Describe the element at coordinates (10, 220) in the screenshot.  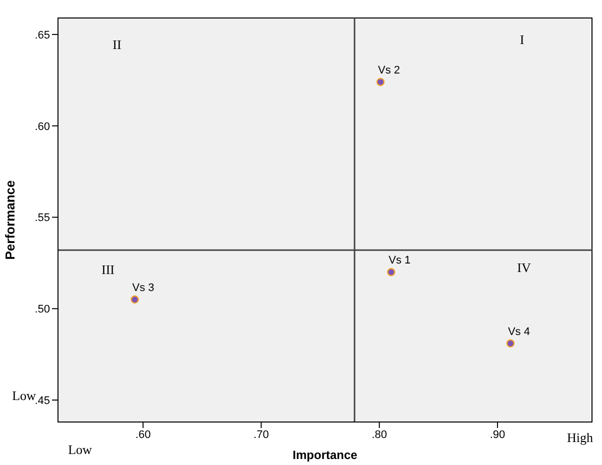
I see `y-axis-title: Performance` at that location.